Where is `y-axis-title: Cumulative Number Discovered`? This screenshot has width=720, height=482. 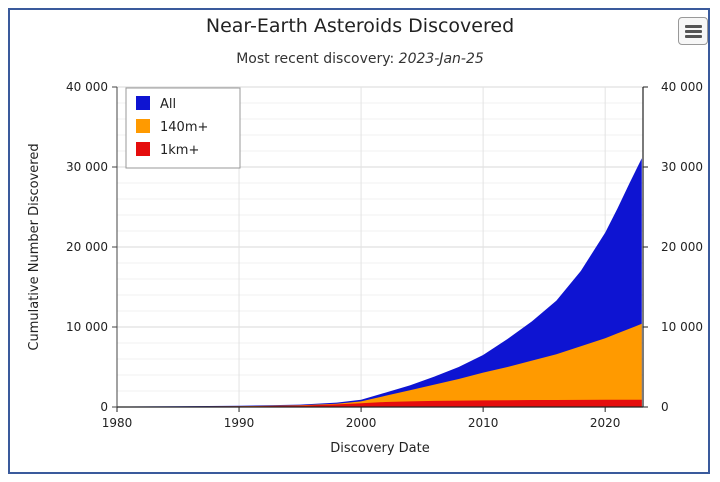 y-axis-title: Cumulative Number Discovered is located at coordinates (34, 246).